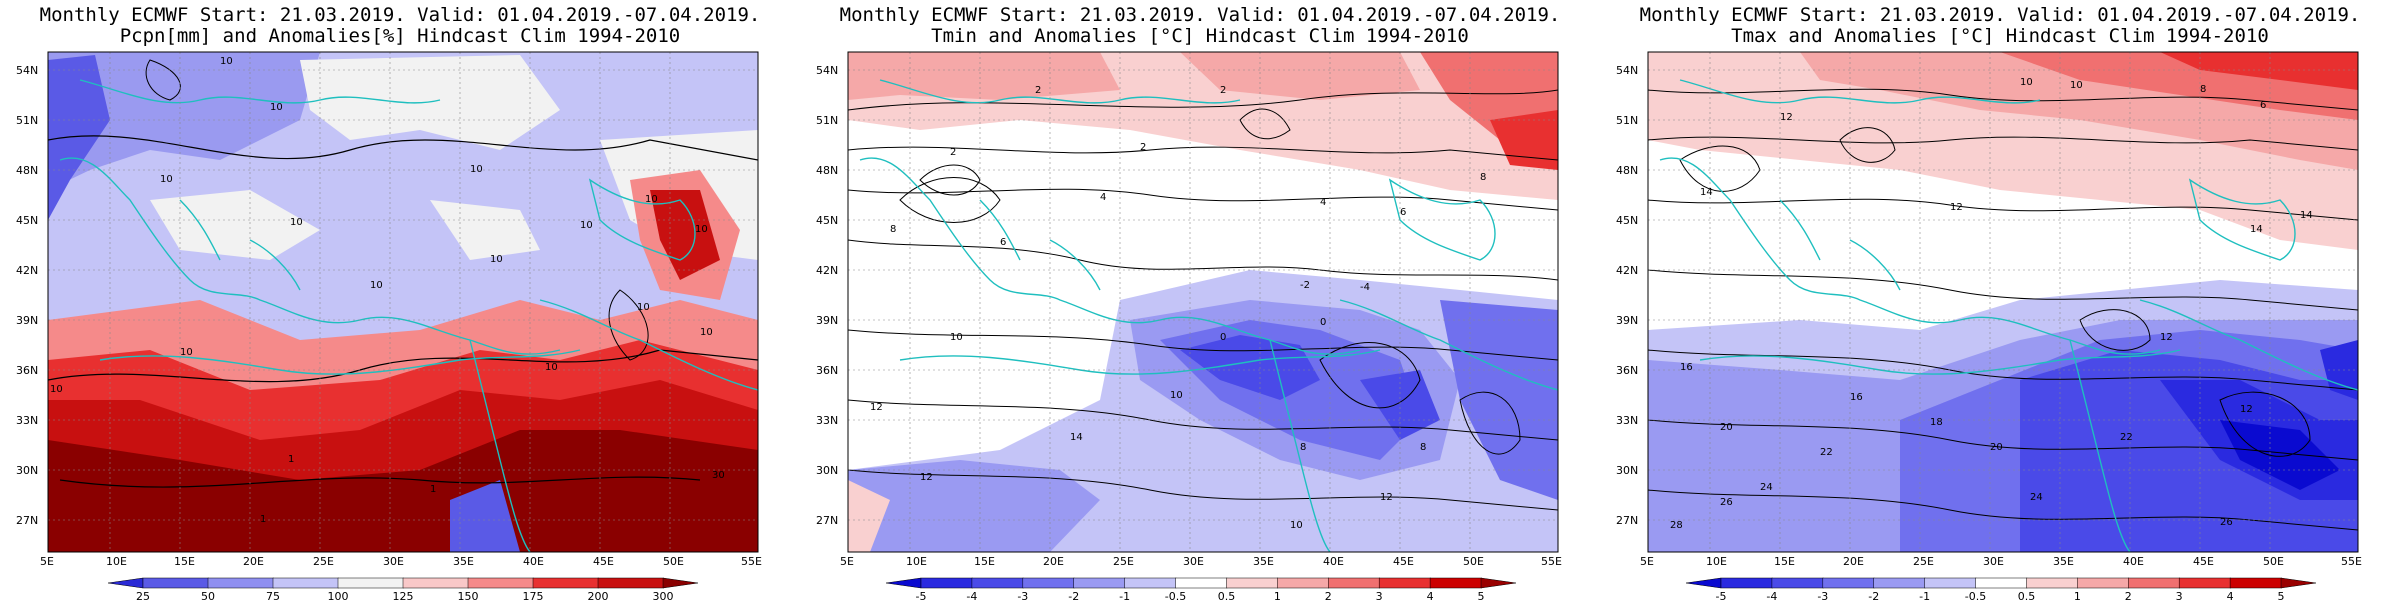 The image size is (2400, 600). What do you see at coordinates (1365, 287) in the screenshot?
I see `contour-label: -4` at bounding box center [1365, 287].